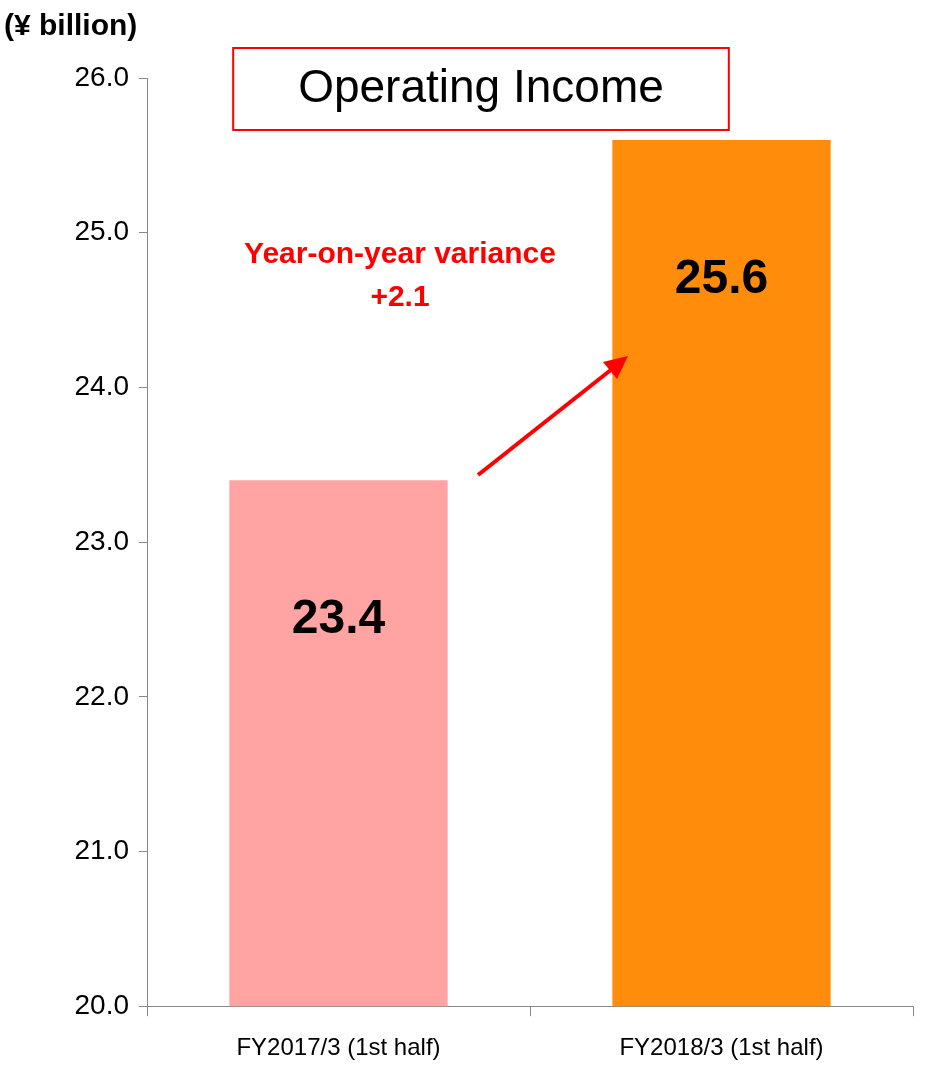  Describe the element at coordinates (71, 25) in the screenshot. I see `y-axis-title: (¥ billion)` at that location.